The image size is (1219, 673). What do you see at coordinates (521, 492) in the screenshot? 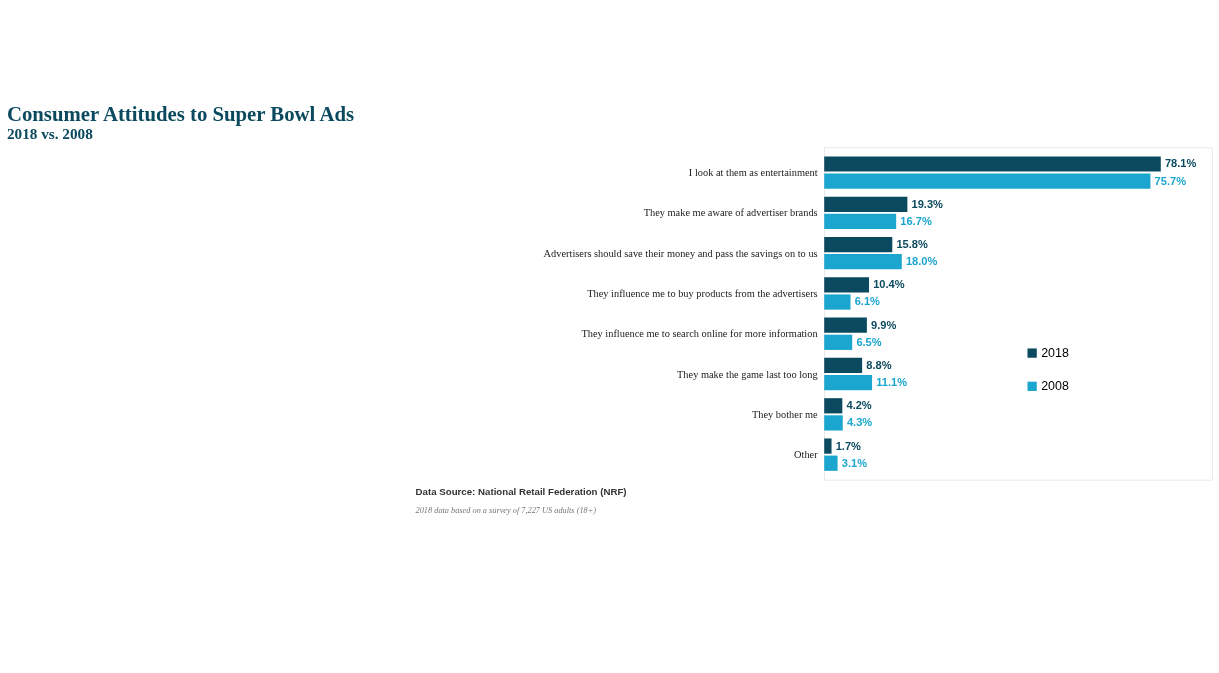
I see `source-note: Data Source: National Retail Federation (NRF)` at bounding box center [521, 492].